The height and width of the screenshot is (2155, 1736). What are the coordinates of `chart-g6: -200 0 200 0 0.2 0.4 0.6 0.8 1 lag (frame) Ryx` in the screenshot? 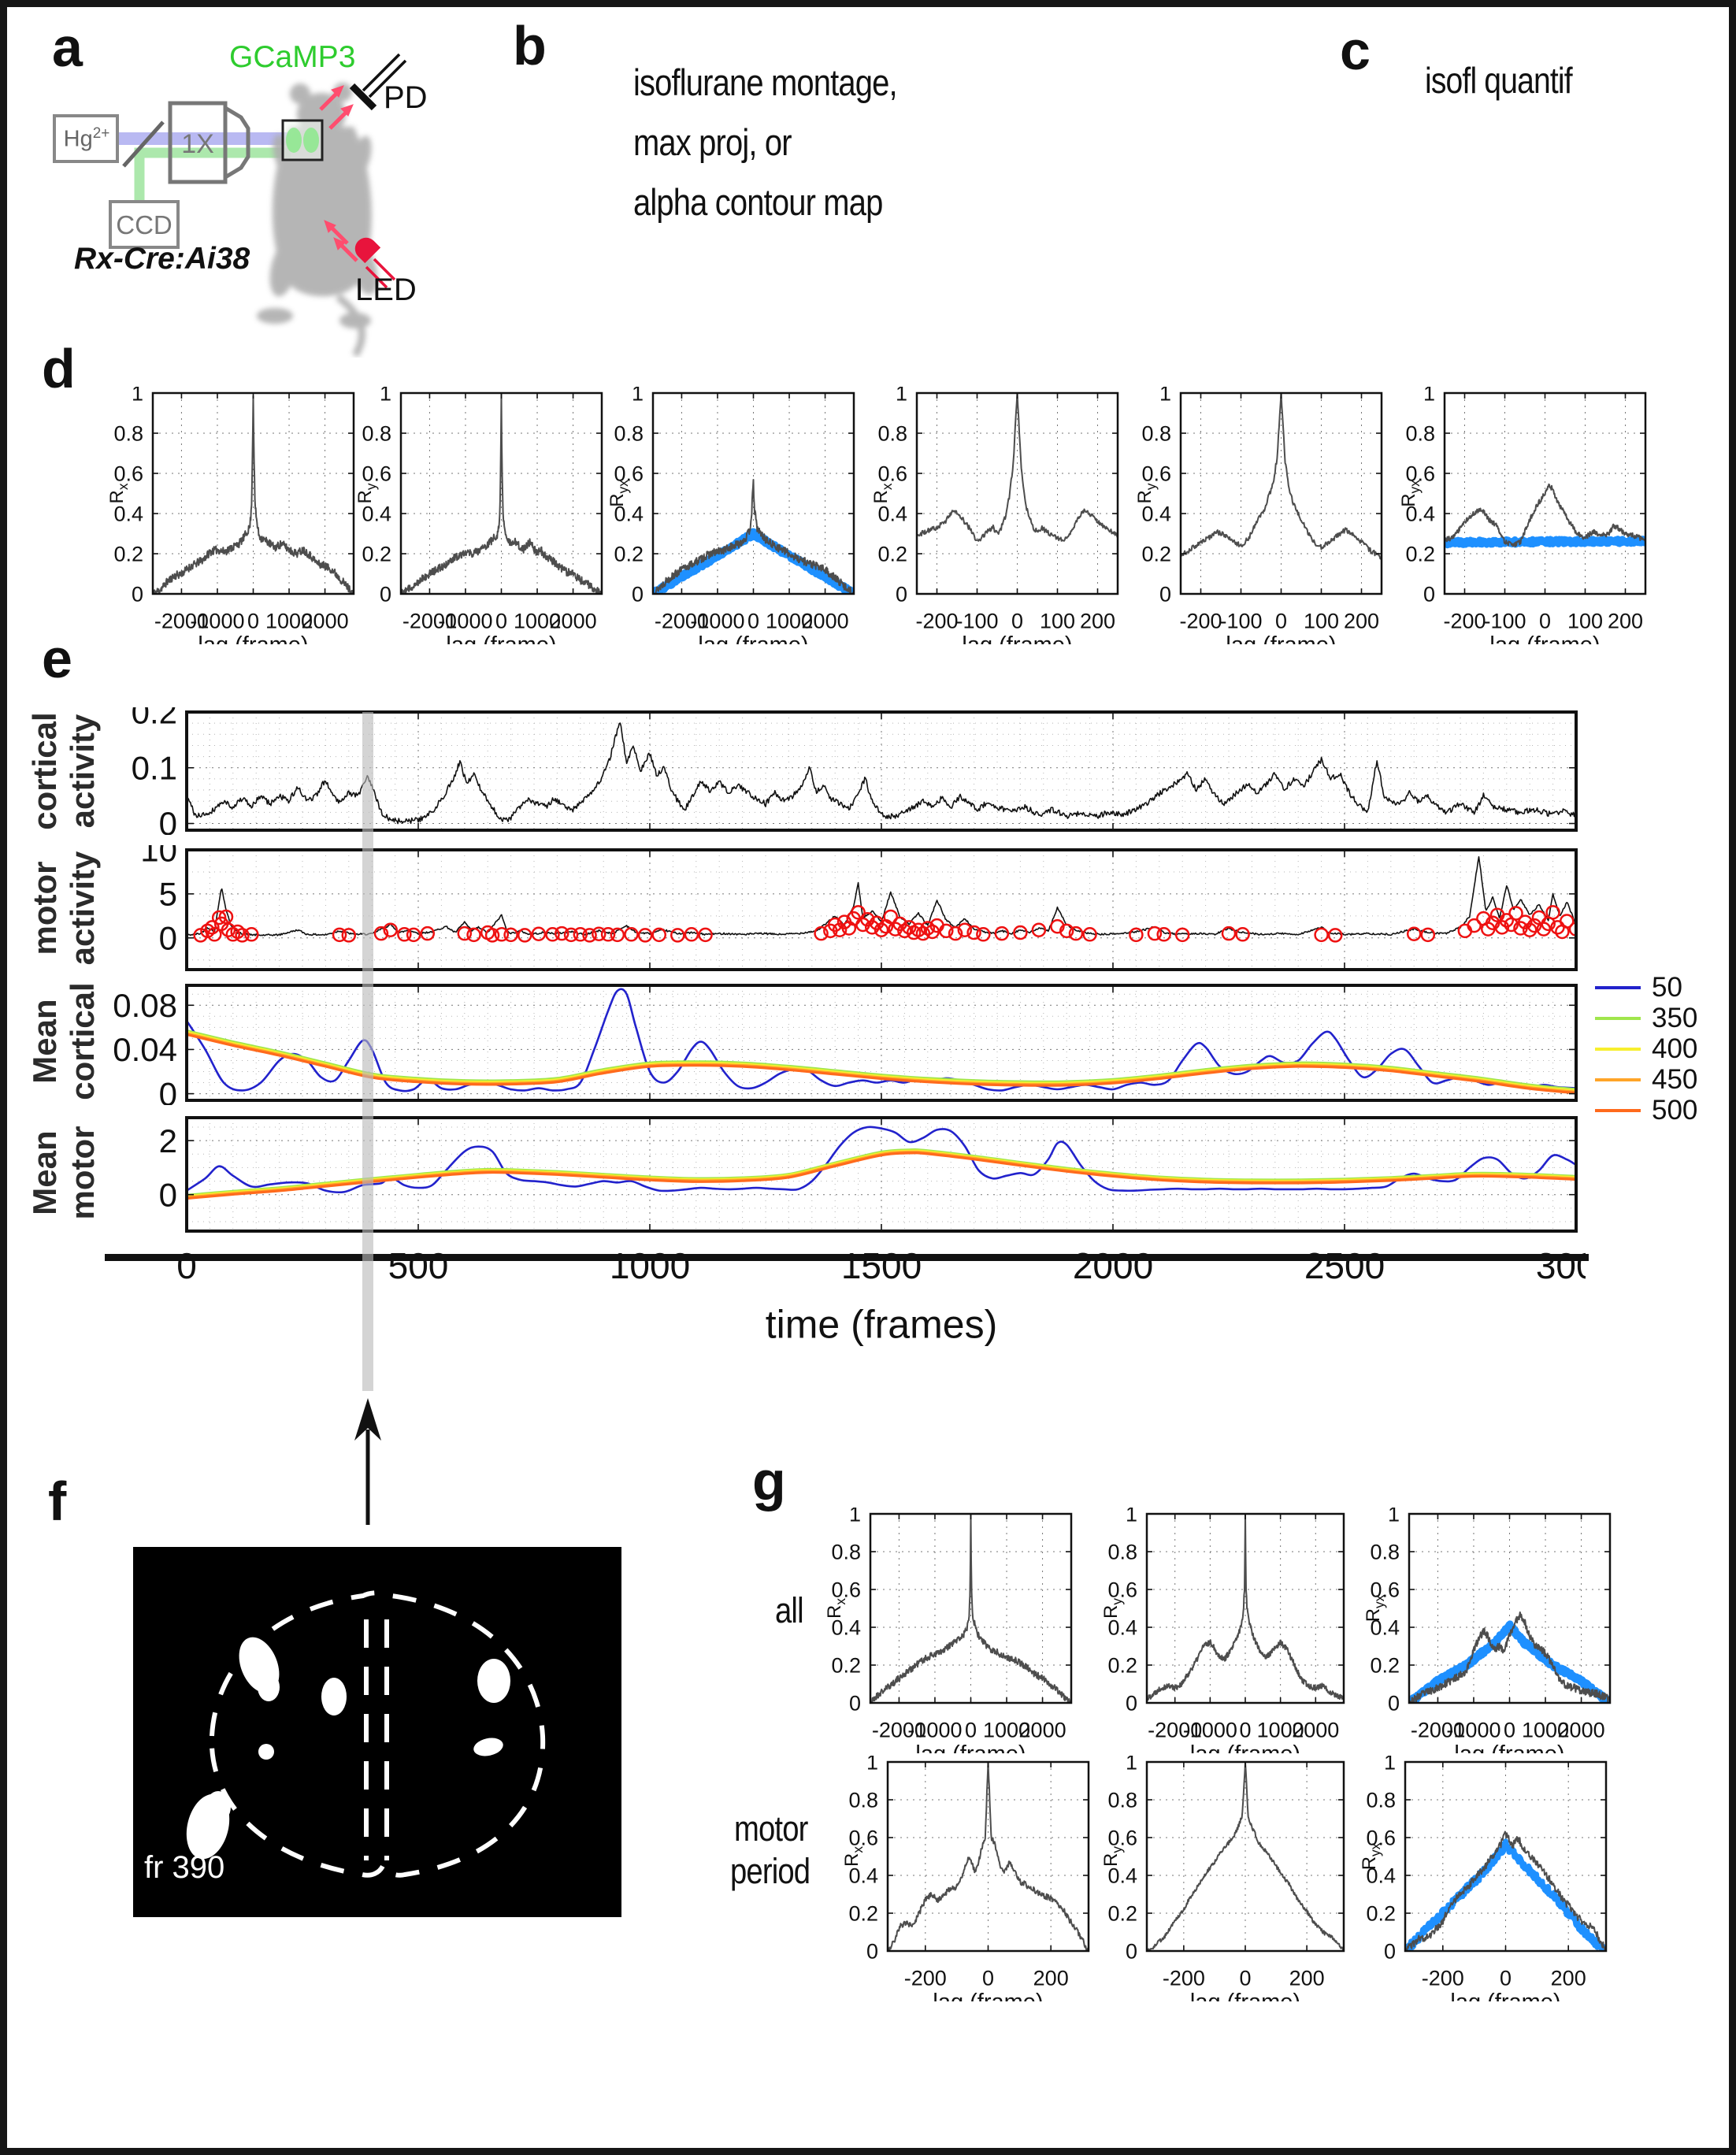 It's located at (1484, 1882).